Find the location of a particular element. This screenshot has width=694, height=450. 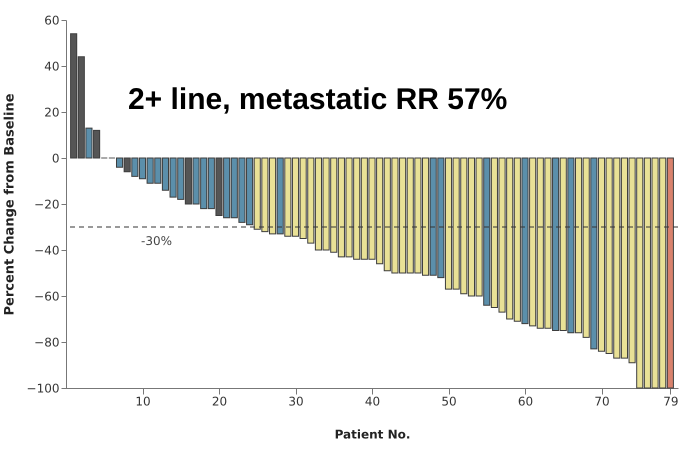

y-axis-title: Percent Change from Baseline is located at coordinates (10, 204).